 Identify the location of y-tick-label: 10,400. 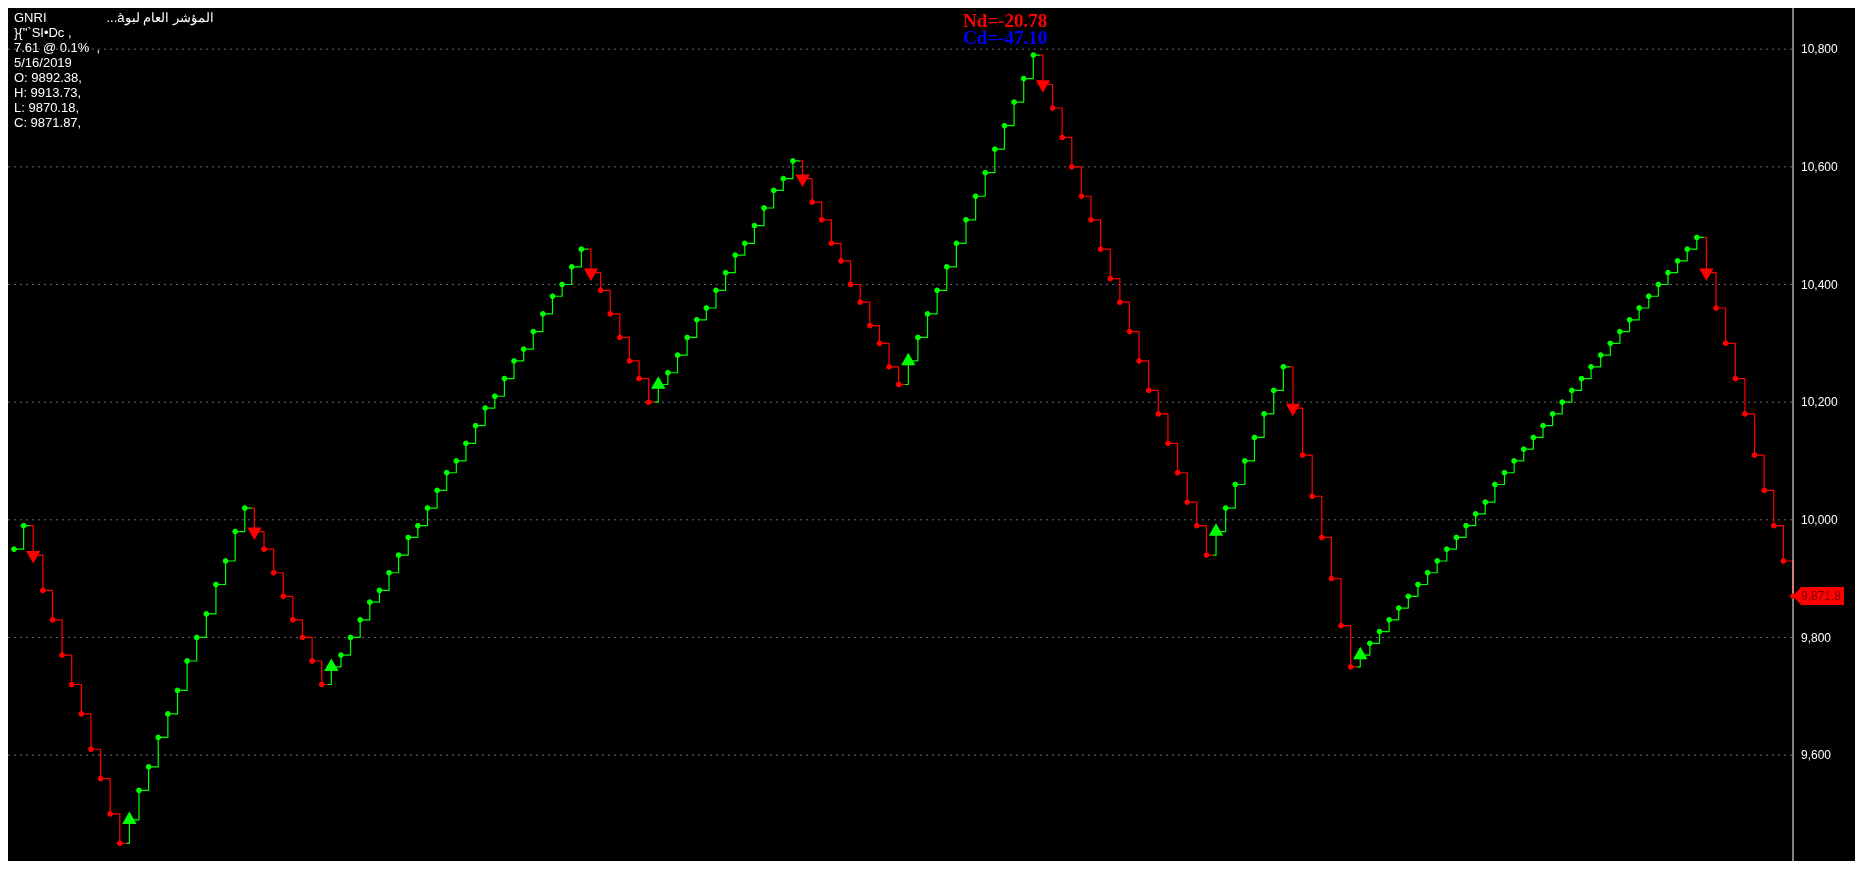
(1820, 284).